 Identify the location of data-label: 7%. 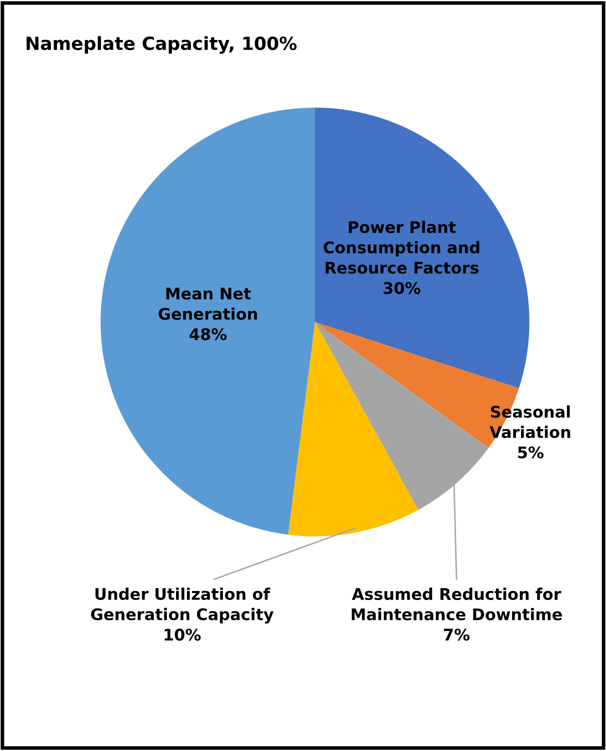
(457, 634).